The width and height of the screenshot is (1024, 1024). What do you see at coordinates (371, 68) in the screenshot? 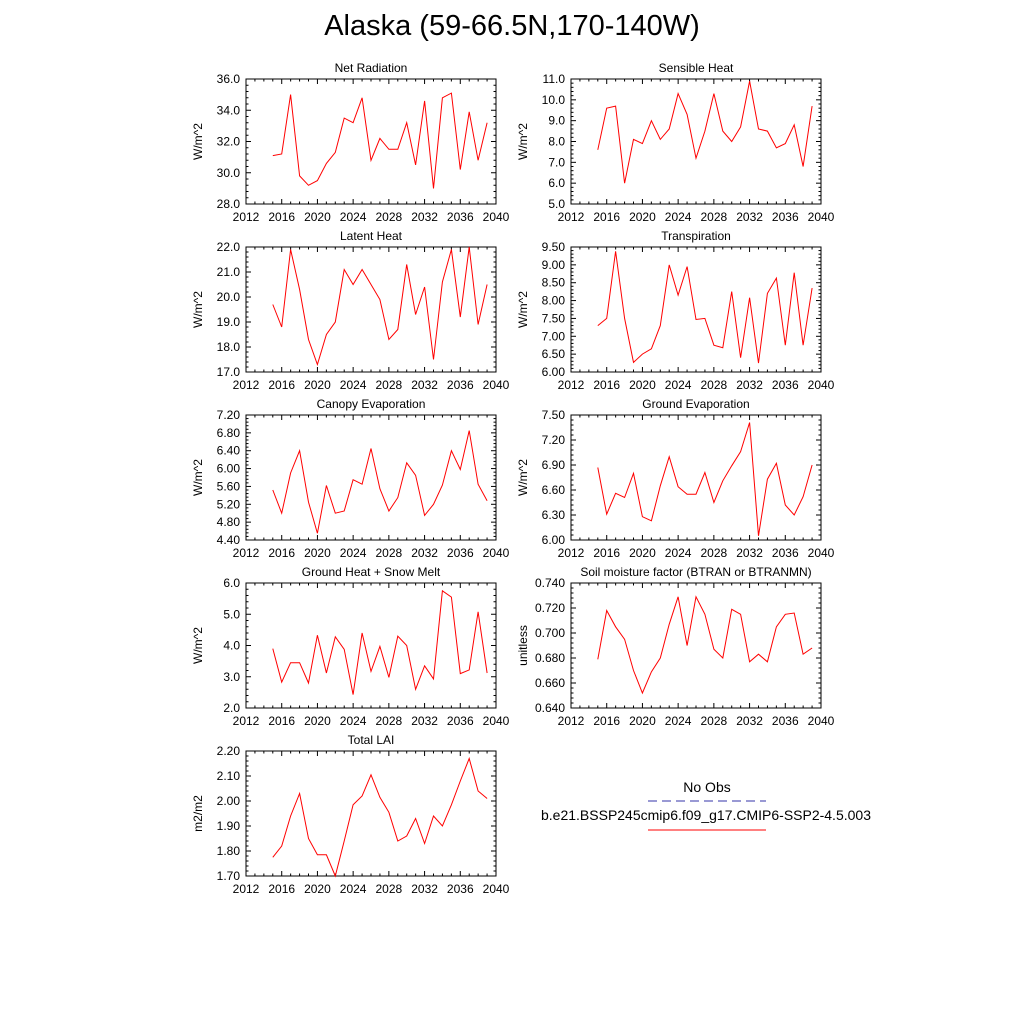
I see `chart-title: Net Radiation` at bounding box center [371, 68].